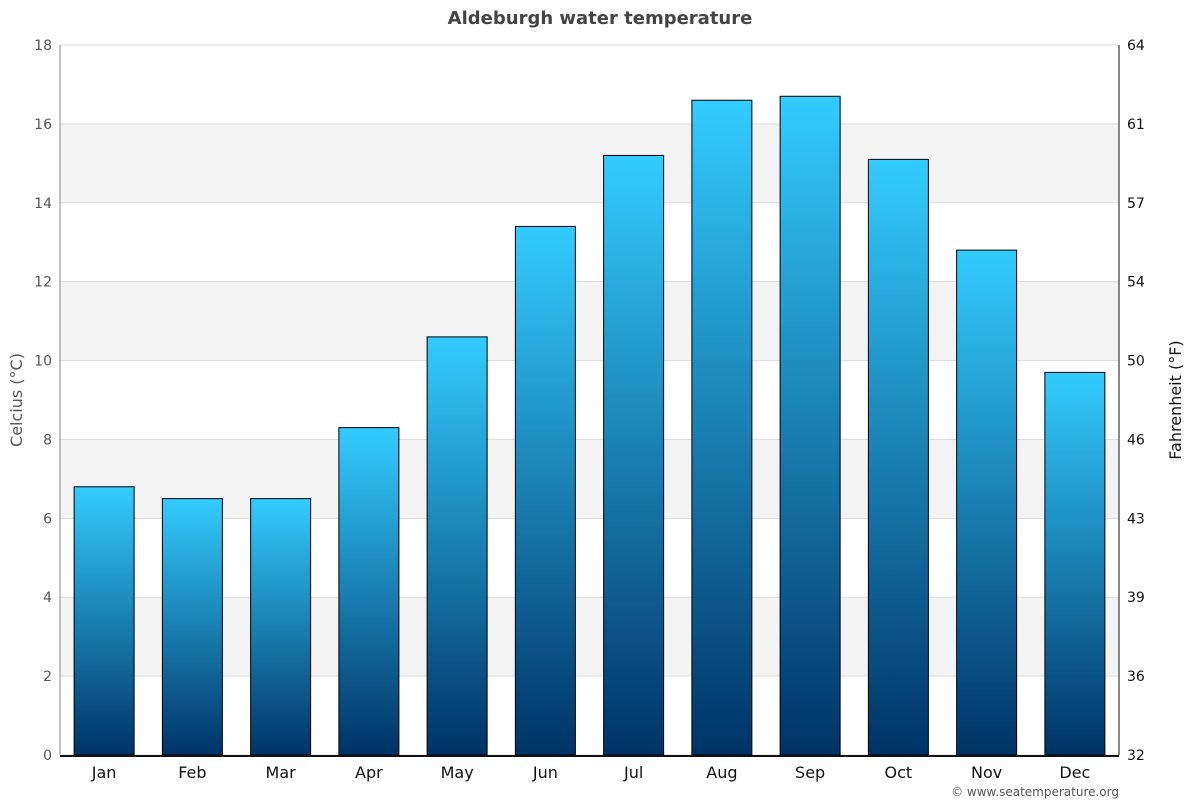 Image resolution: width=1200 pixels, height=804 pixels. What do you see at coordinates (369, 591) in the screenshot?
I see `bar-apr` at bounding box center [369, 591].